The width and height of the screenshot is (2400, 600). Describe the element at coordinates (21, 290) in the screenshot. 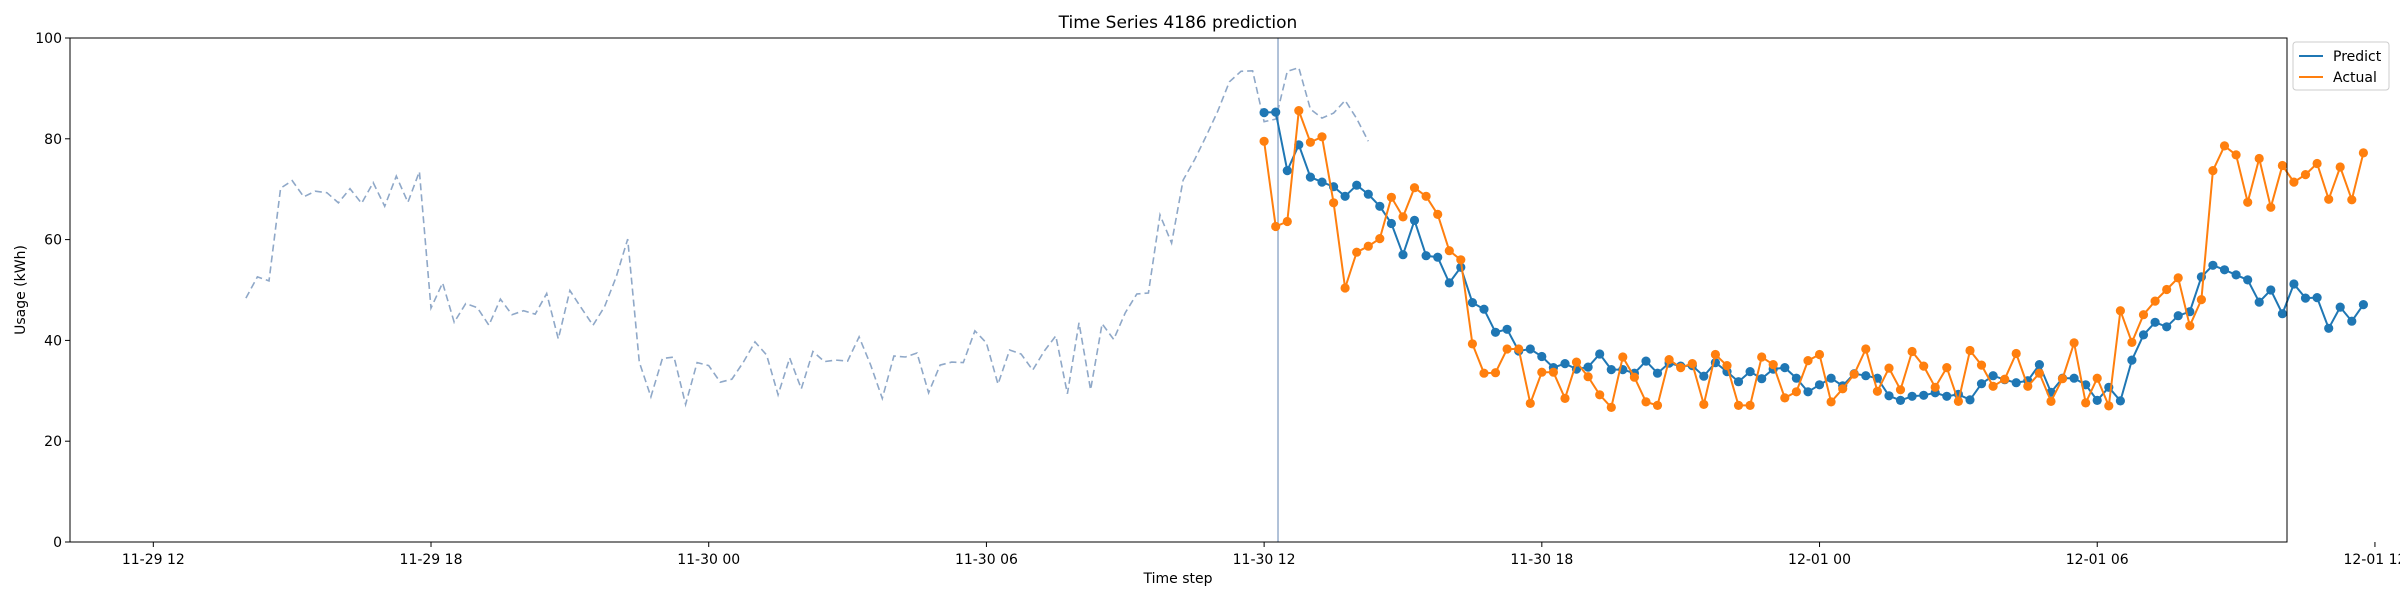

I see `y-axis-label: Usage (kWh)` at that location.